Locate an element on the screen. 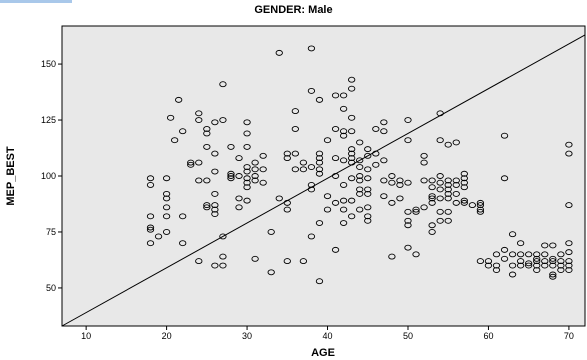 This screenshot has width=587, height=360. x-tick-label: 20 is located at coordinates (167, 336).